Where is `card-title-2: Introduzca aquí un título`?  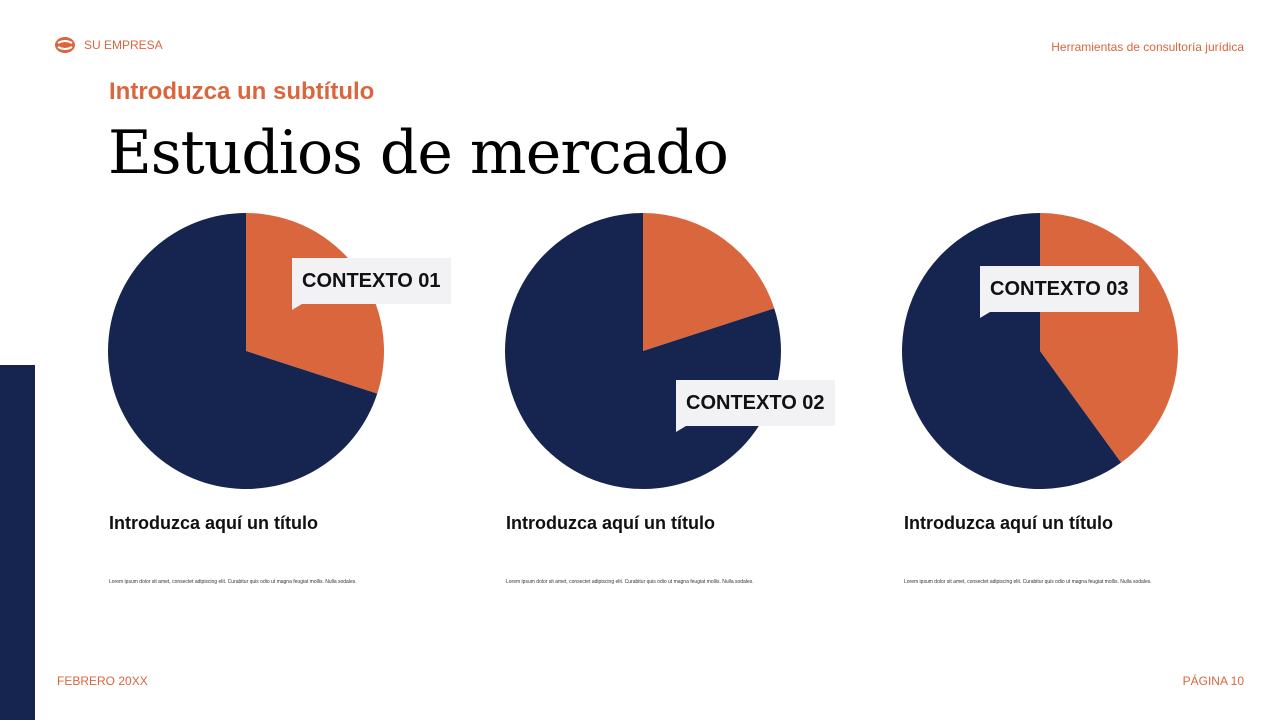 card-title-2: Introduzca aquí un título is located at coordinates (610, 523).